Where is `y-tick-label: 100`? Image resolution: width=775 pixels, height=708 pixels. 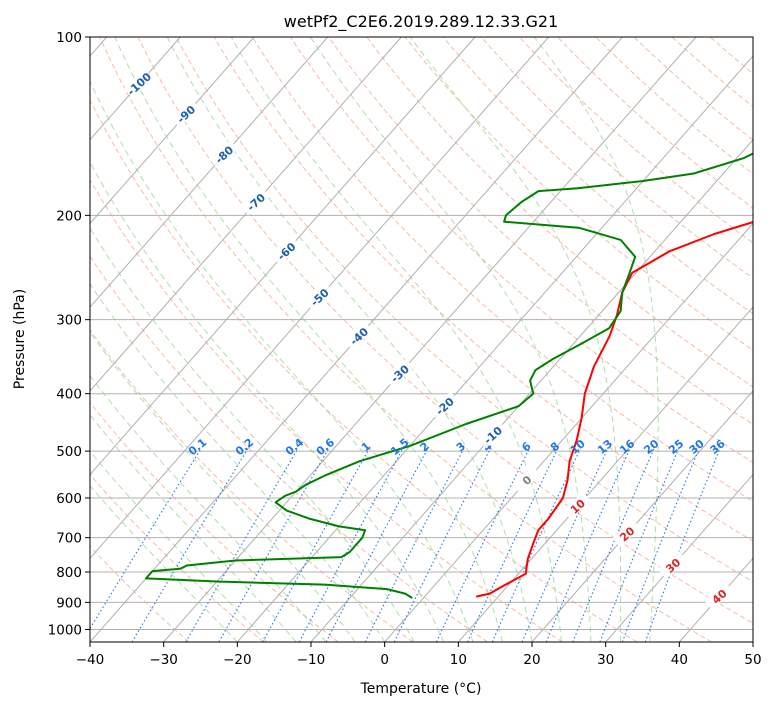 y-tick-label: 100 is located at coordinates (69, 38).